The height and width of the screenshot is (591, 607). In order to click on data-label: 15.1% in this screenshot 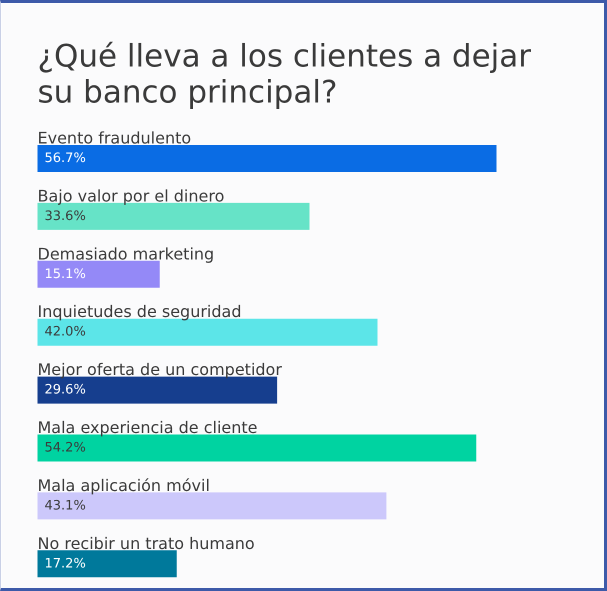, I will do `click(65, 274)`.